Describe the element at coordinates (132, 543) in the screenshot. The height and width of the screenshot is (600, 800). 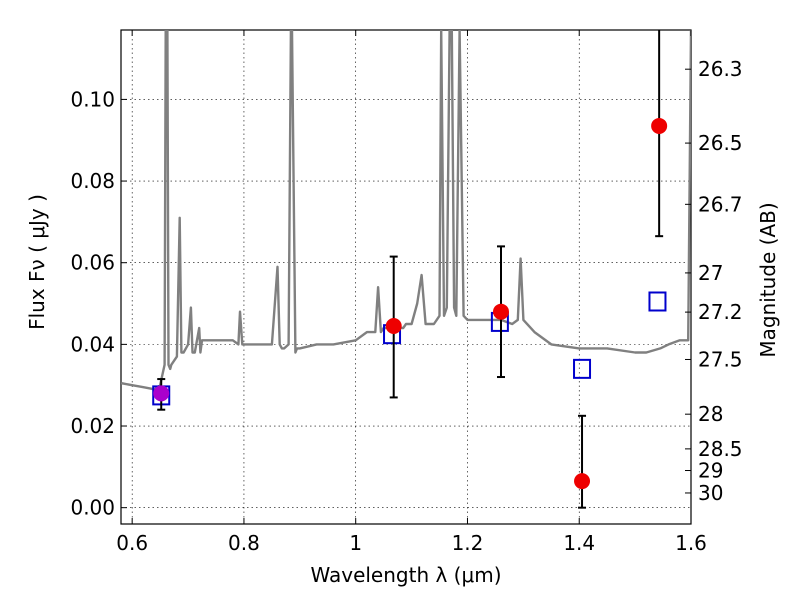
I see `x-tick-label: 0.6` at that location.